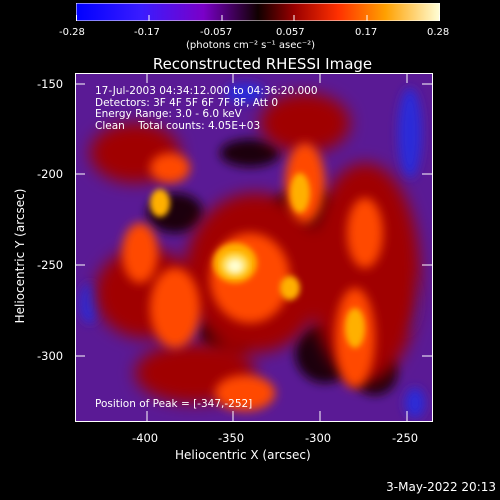  Describe the element at coordinates (178, 125) in the screenshot. I see `method-counts-text: Clean Total counts: 4.05E+03` at that location.